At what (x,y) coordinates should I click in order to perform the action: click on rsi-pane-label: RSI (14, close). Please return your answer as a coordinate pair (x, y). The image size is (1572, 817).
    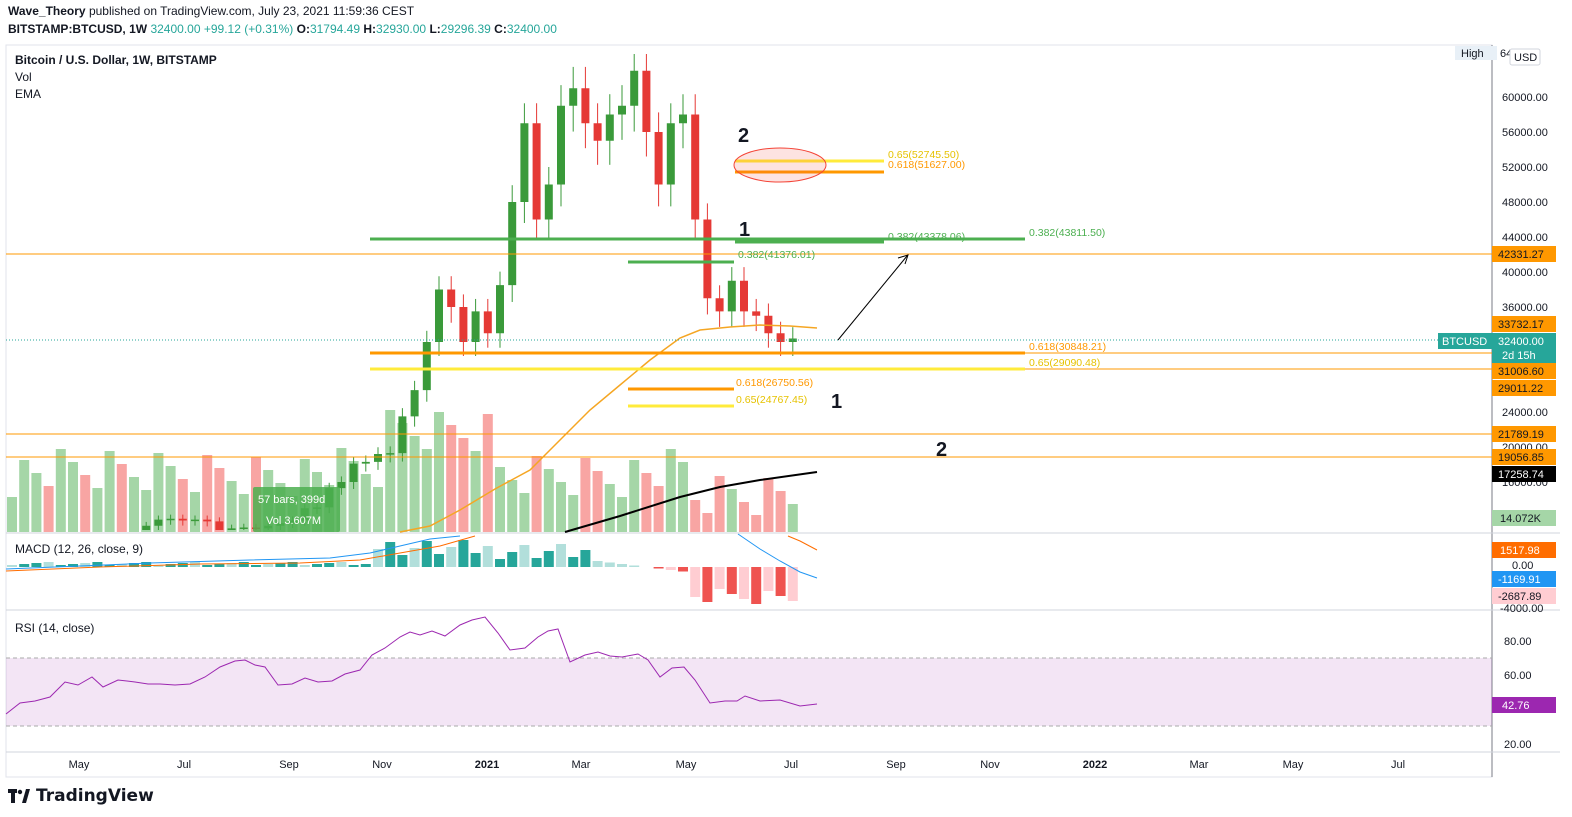
    Looking at the image, I should click on (54, 628).